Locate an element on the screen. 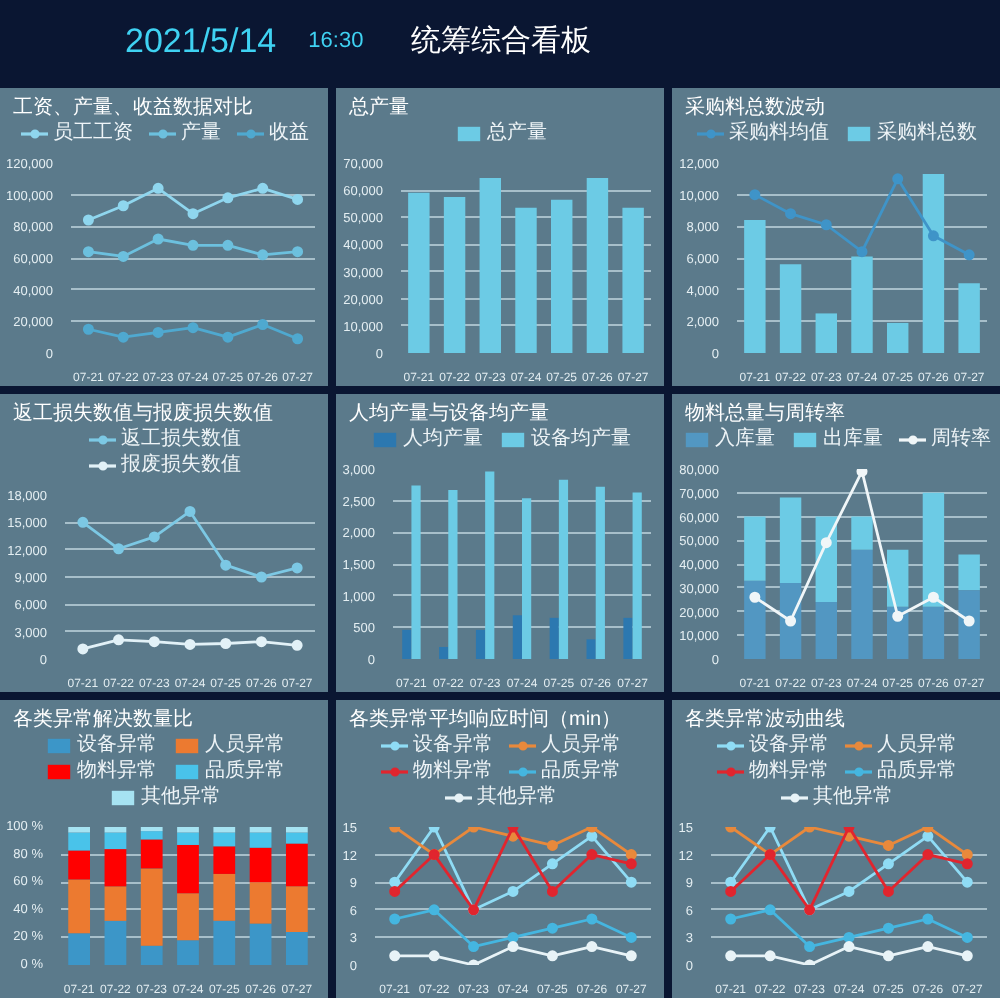  chart-title: 物料总量与周转率 is located at coordinates (765, 413).